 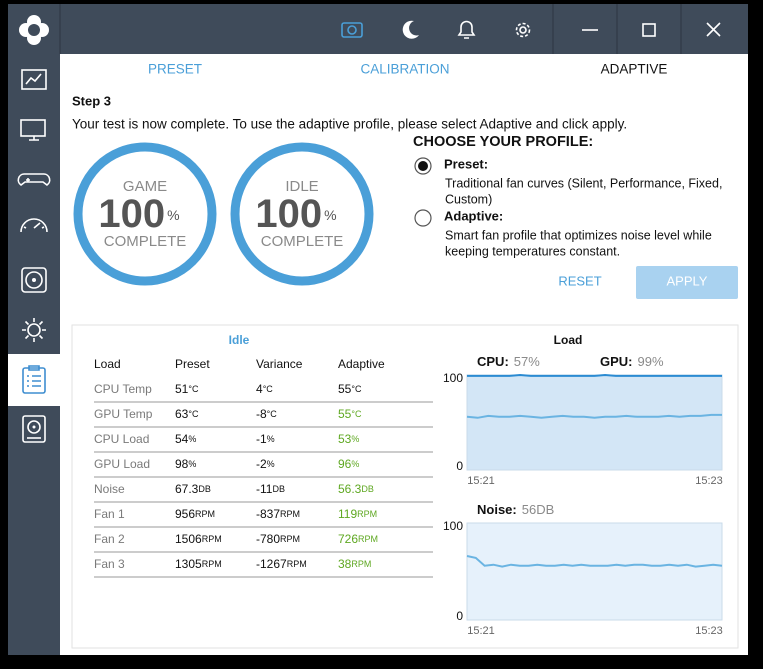 What do you see at coordinates (523, 30) in the screenshot?
I see `gear-icon` at bounding box center [523, 30].